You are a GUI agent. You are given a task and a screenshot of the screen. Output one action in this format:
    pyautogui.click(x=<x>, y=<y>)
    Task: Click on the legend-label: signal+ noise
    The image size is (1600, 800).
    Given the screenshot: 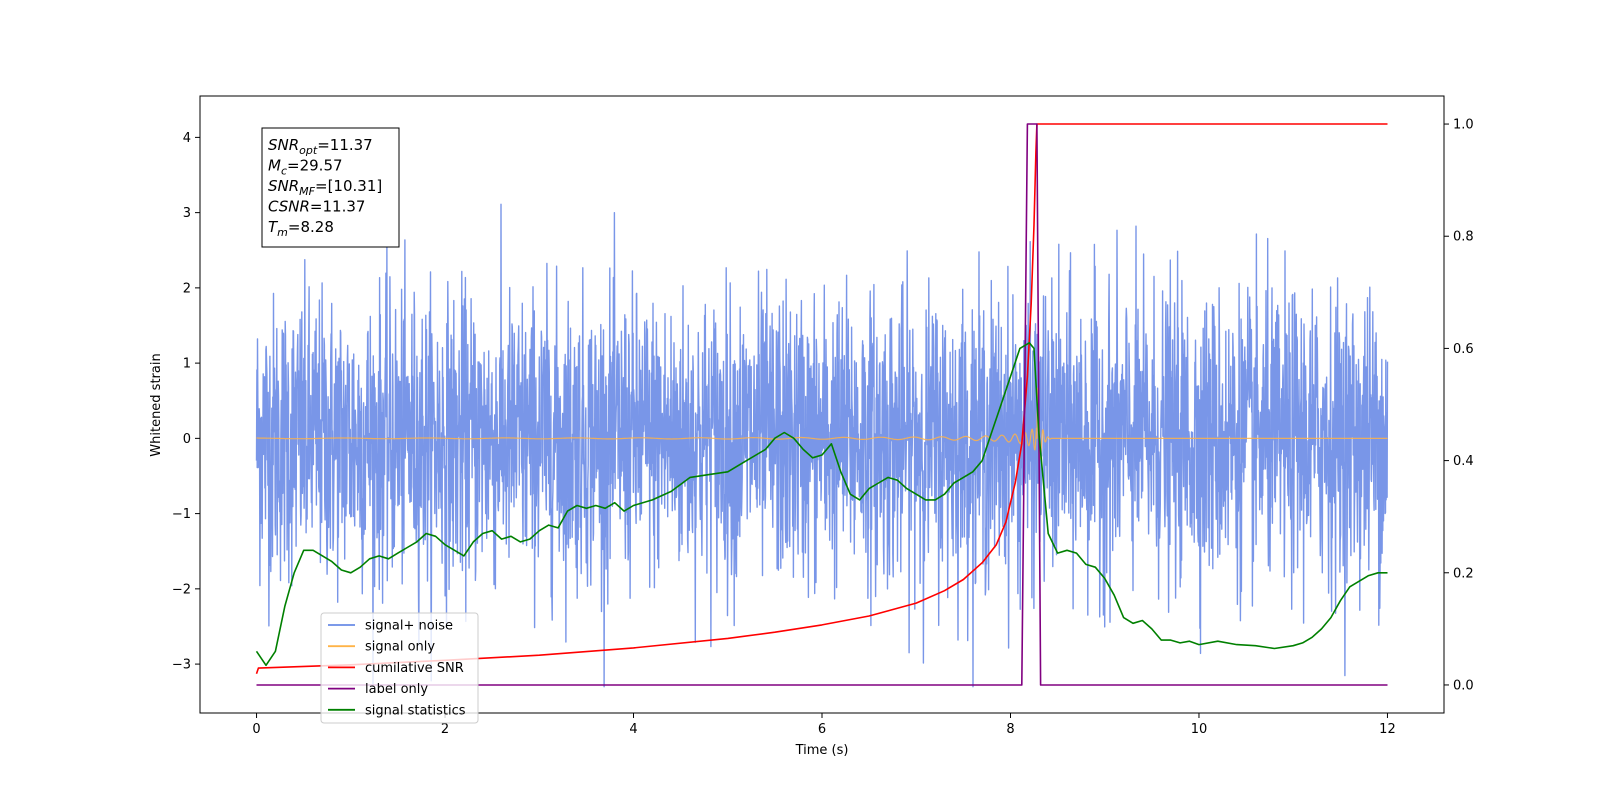 What is the action you would take?
    pyautogui.click(x=409, y=626)
    